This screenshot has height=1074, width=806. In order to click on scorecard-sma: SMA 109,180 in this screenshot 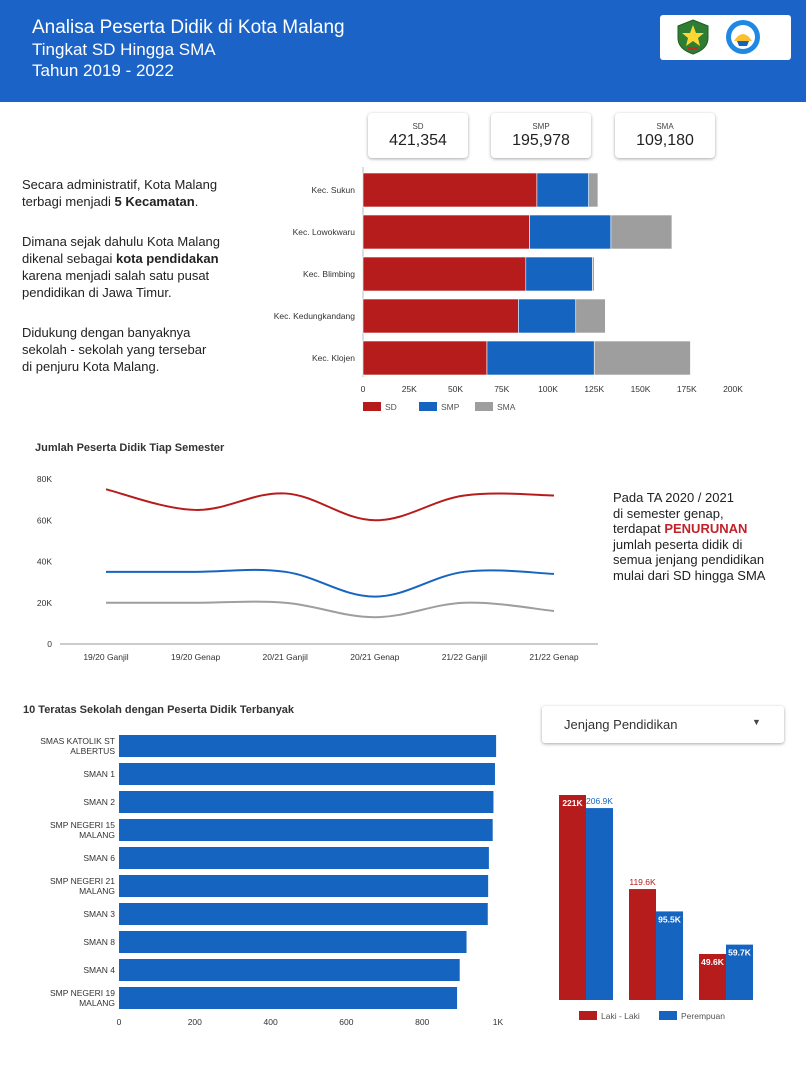, I will do `click(665, 135)`.